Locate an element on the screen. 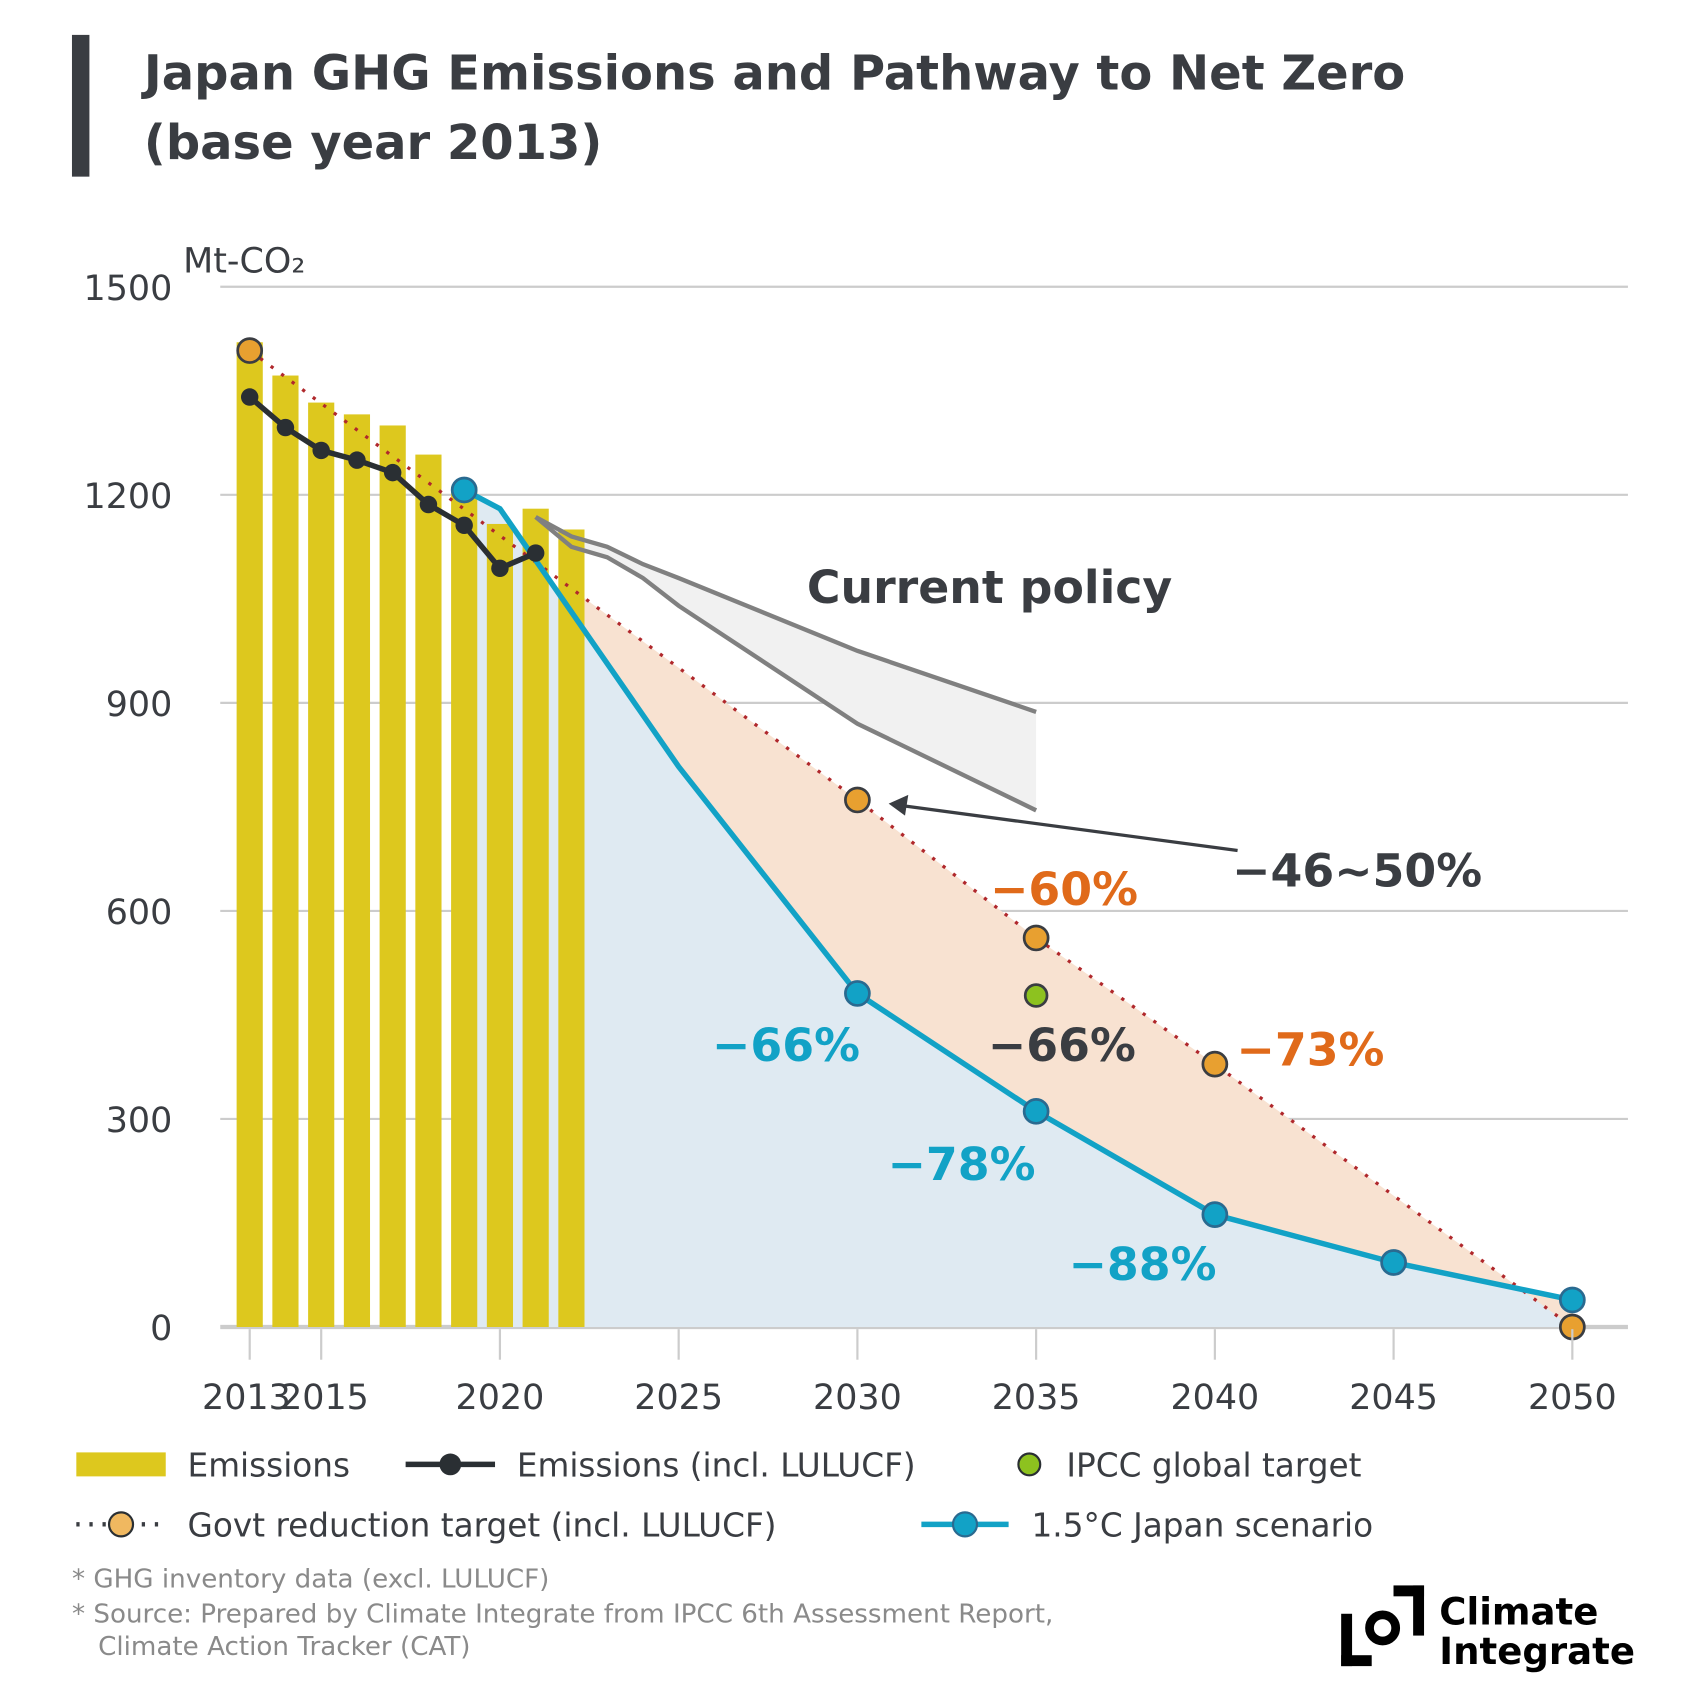 The width and height of the screenshot is (1701, 1701). annotation-73: −73% is located at coordinates (1310, 1049).